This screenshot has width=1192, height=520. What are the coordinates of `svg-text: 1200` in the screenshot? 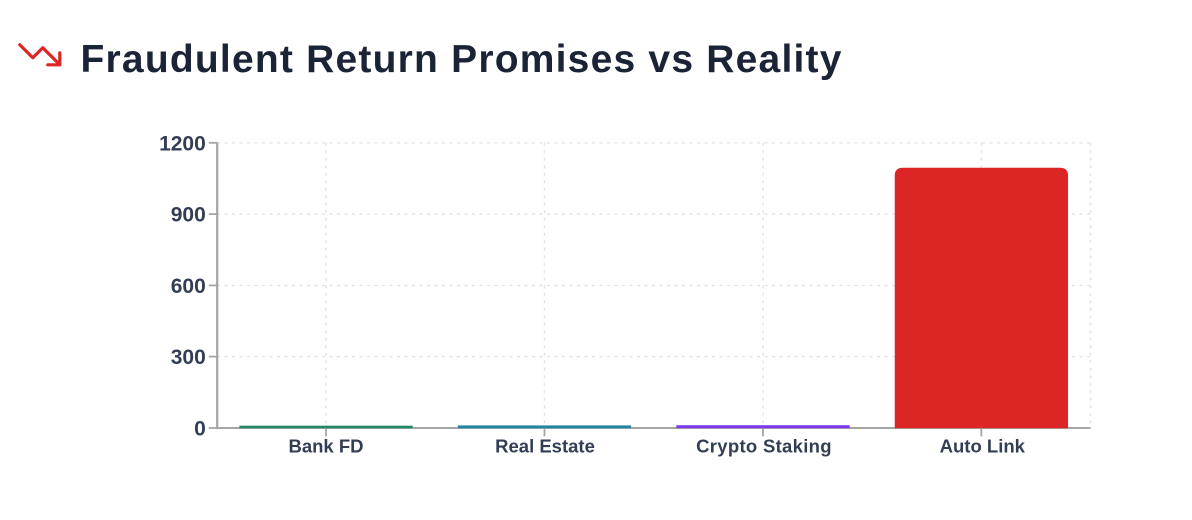 It's located at (182, 143).